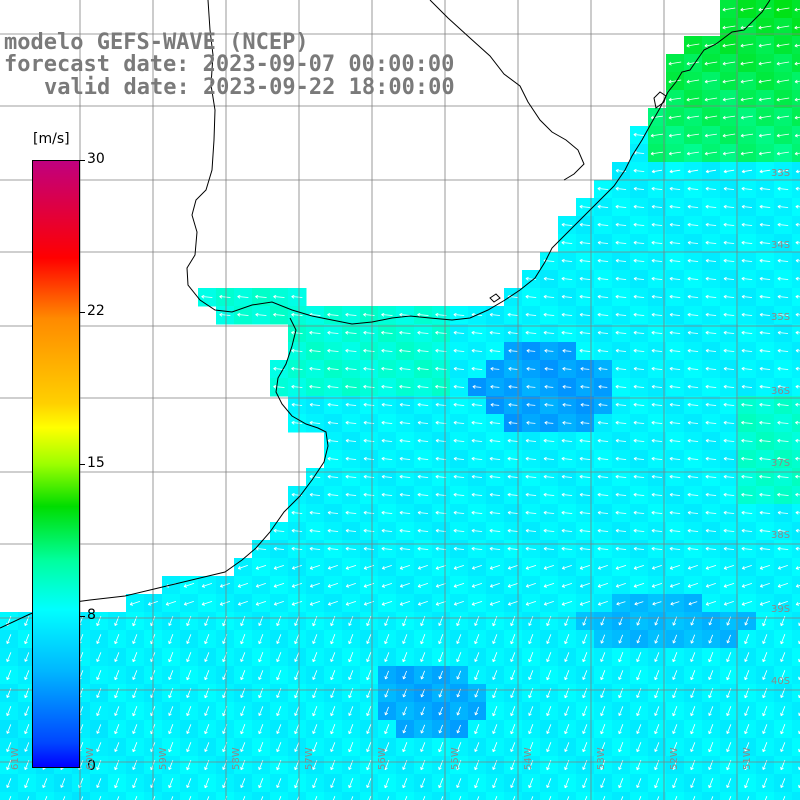 The image size is (800, 800). What do you see at coordinates (249, 87) in the screenshot?
I see `valid-date: valid date: 2023-09-22 18:00:00` at bounding box center [249, 87].